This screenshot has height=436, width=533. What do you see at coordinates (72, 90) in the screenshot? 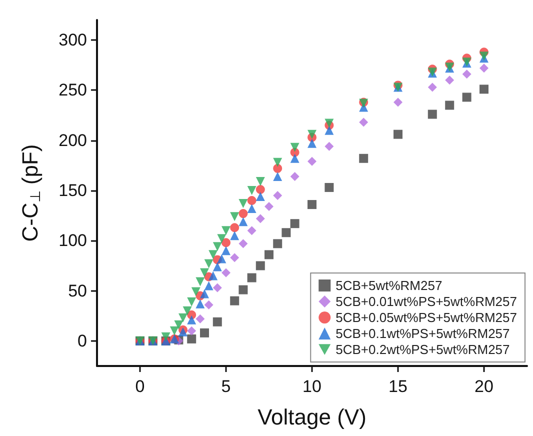
I see `y-tick-label: 250` at bounding box center [72, 90].